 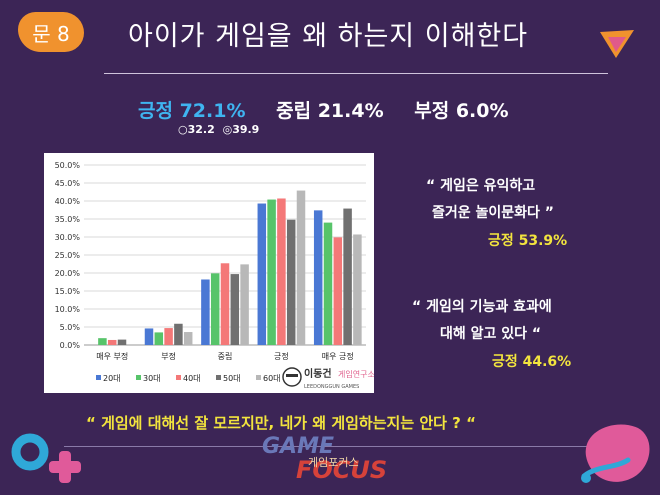 What do you see at coordinates (342, 470) in the screenshot?
I see `footer-logo-word2: FOCUS` at bounding box center [342, 470].